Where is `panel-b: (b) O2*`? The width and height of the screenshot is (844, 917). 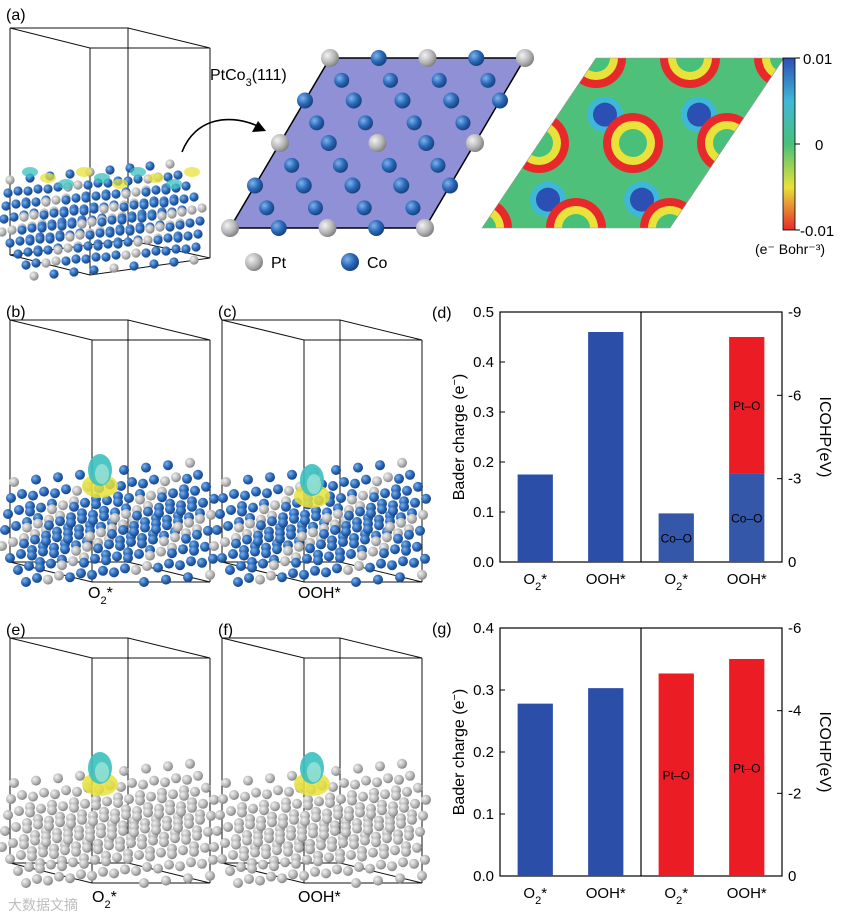 panel-b: (b) O2* is located at coordinates (109, 455).